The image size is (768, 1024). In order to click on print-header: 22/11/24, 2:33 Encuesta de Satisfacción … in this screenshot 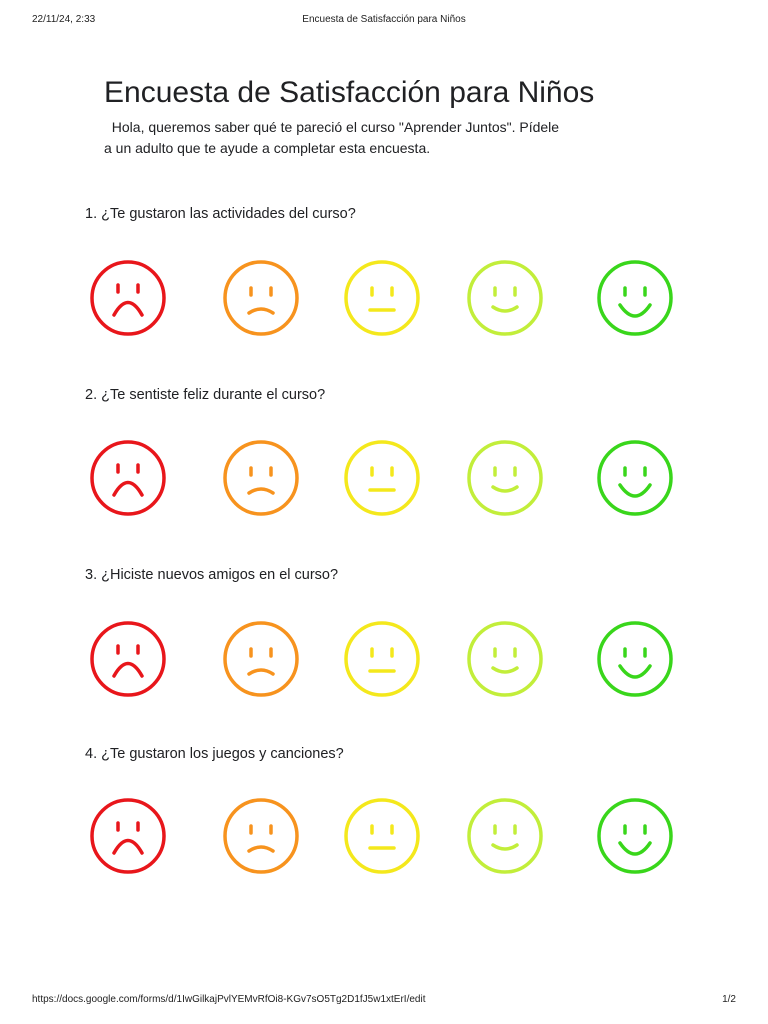, I will do `click(384, 22)`.